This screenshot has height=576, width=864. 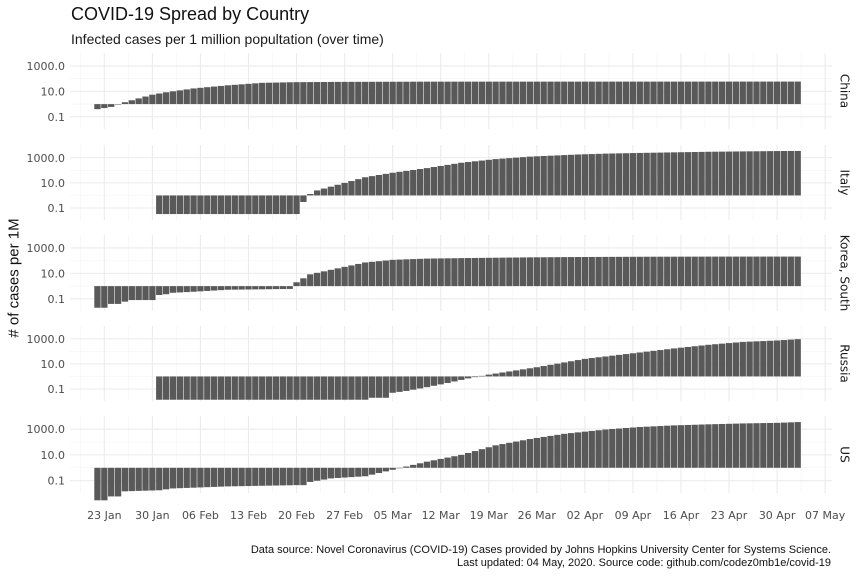 I want to click on x-tick-label: 27 Feb, so click(x=344, y=515).